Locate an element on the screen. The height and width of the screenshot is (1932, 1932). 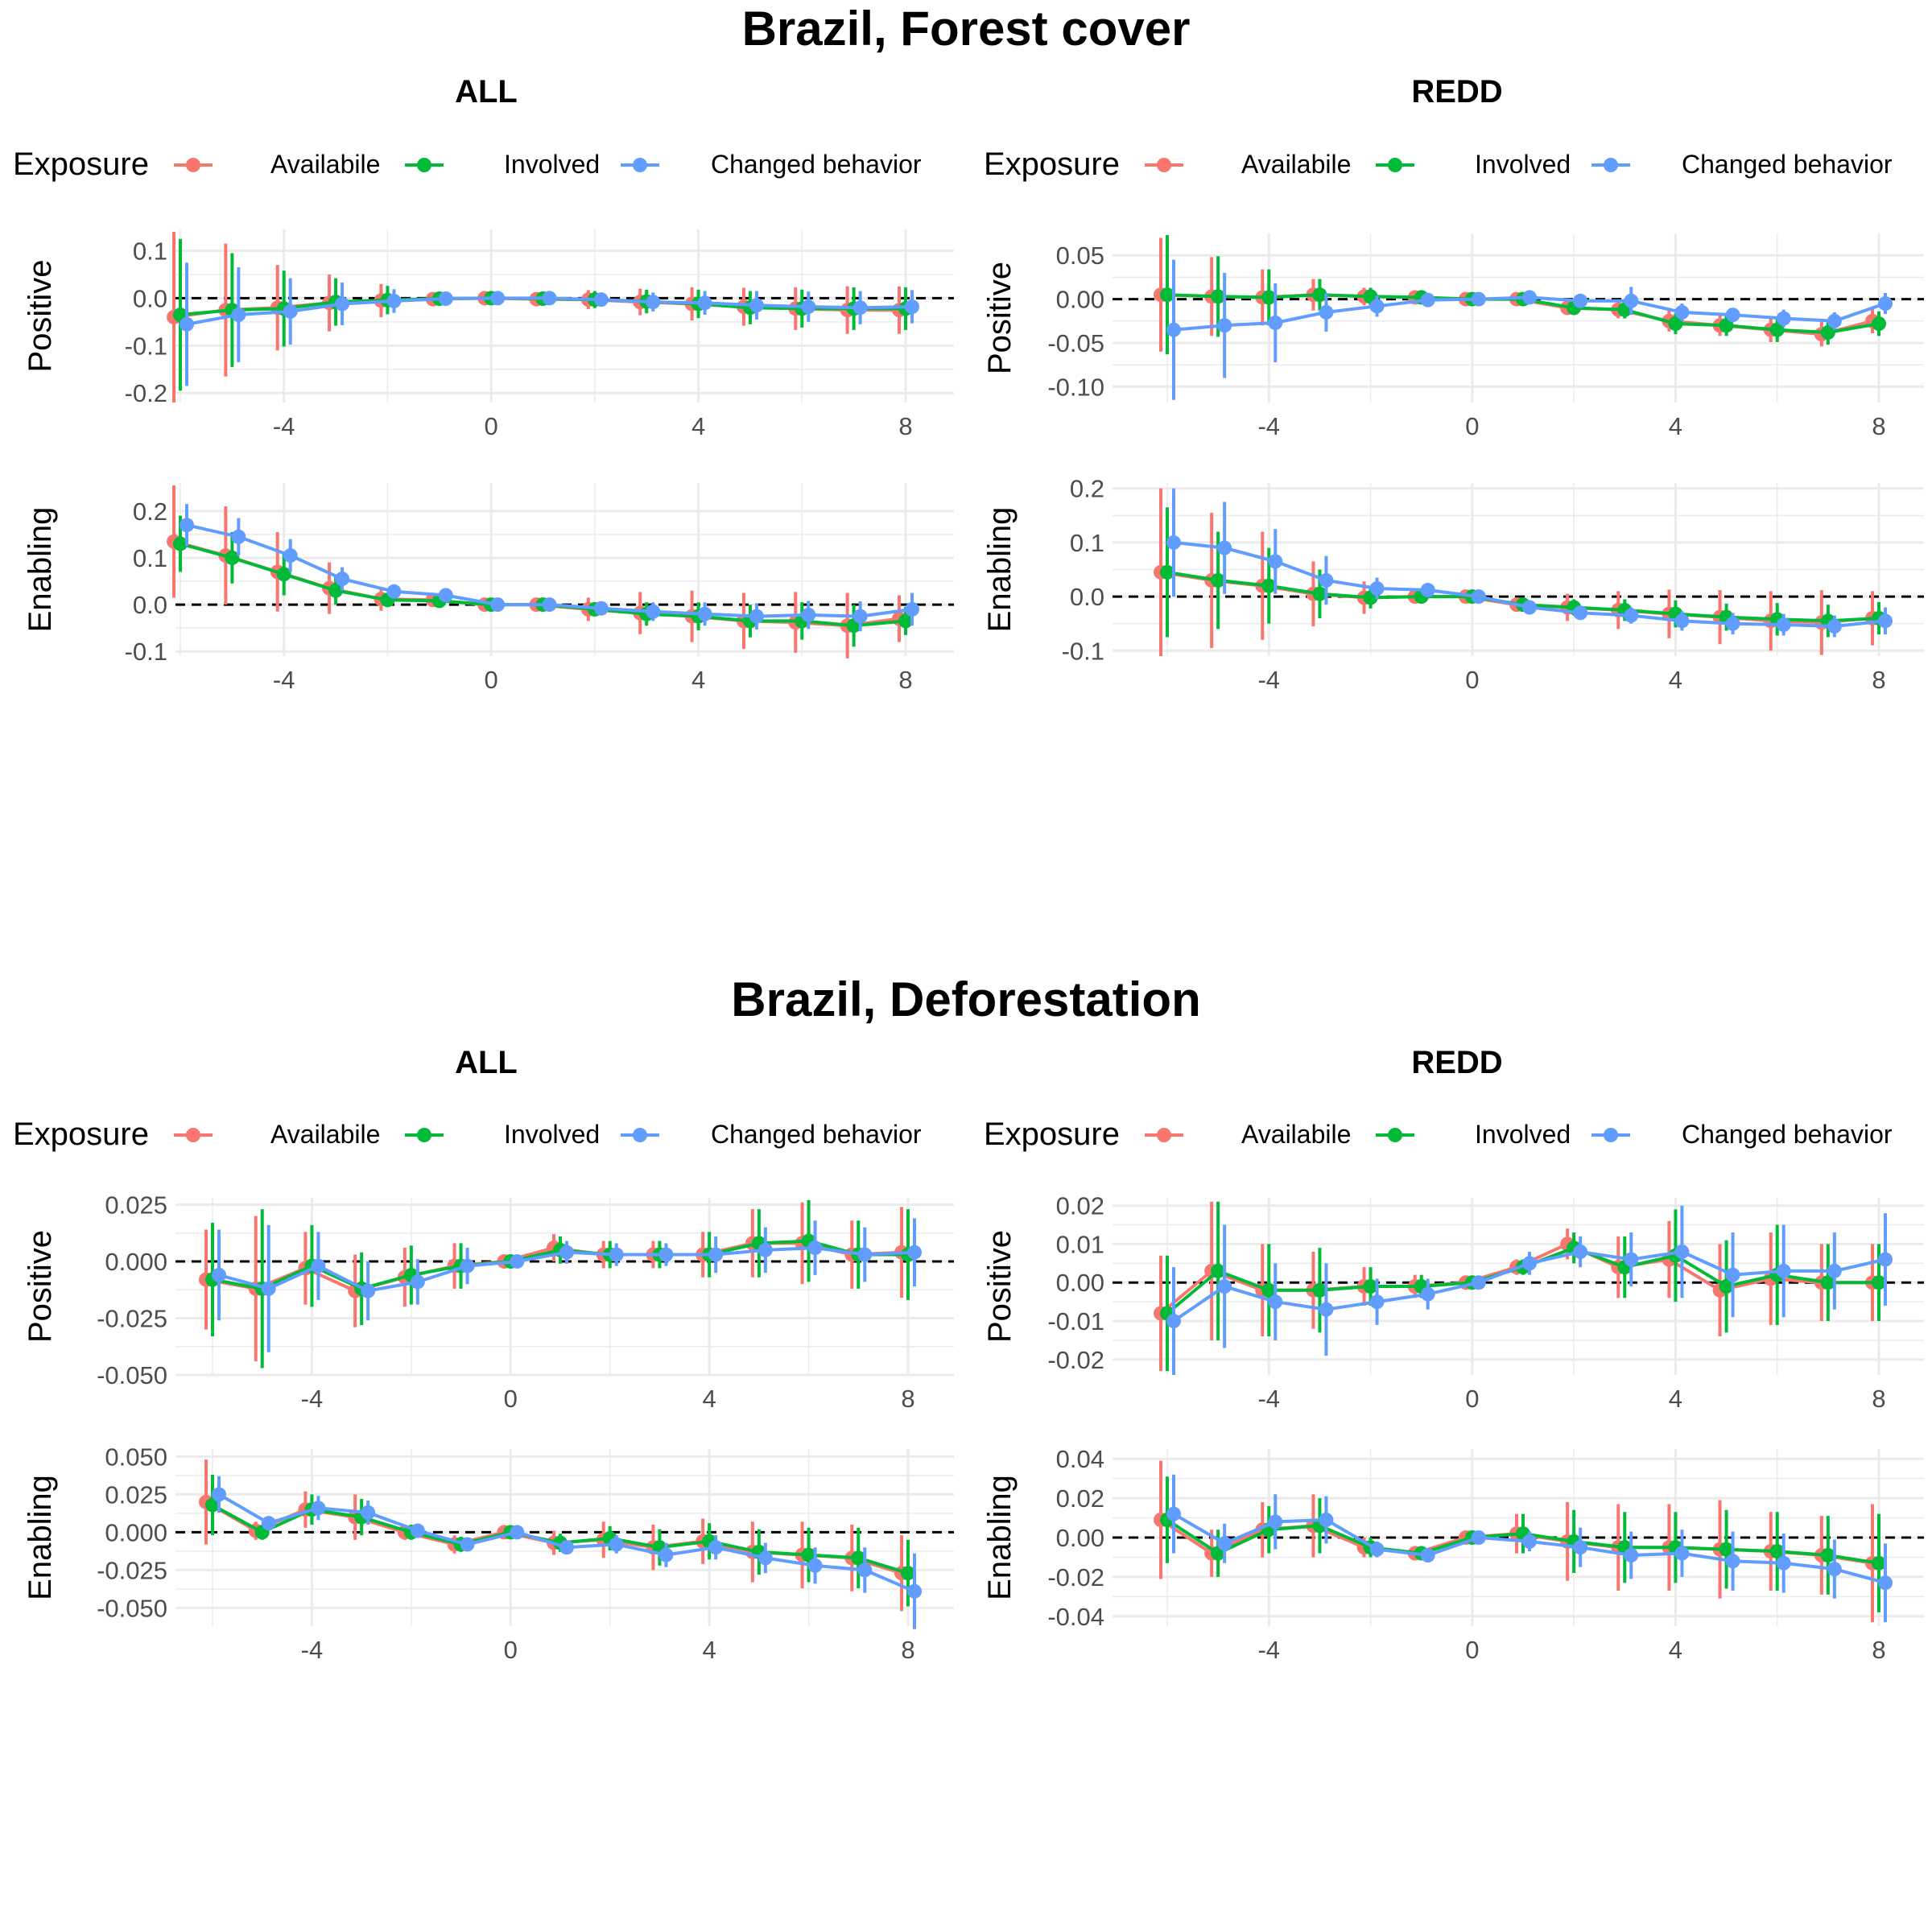
series-changed-behavior is located at coordinates (549, 568).